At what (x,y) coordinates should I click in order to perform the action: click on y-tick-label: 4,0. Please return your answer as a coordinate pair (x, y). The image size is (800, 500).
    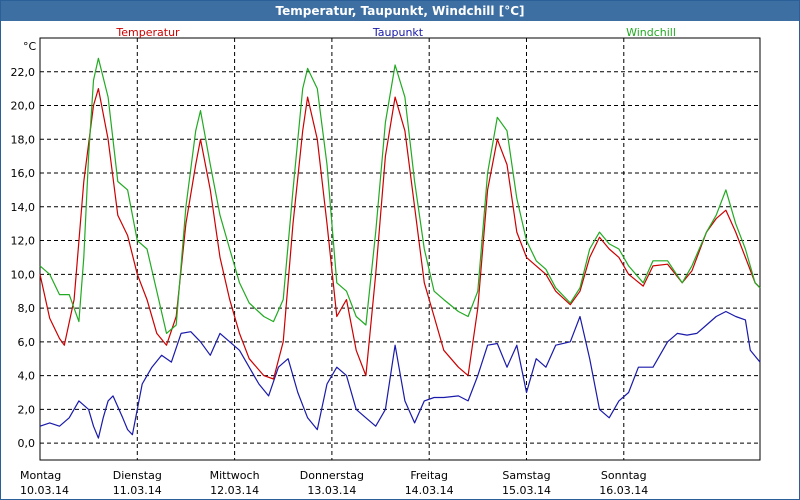
    Looking at the image, I should click on (27, 376).